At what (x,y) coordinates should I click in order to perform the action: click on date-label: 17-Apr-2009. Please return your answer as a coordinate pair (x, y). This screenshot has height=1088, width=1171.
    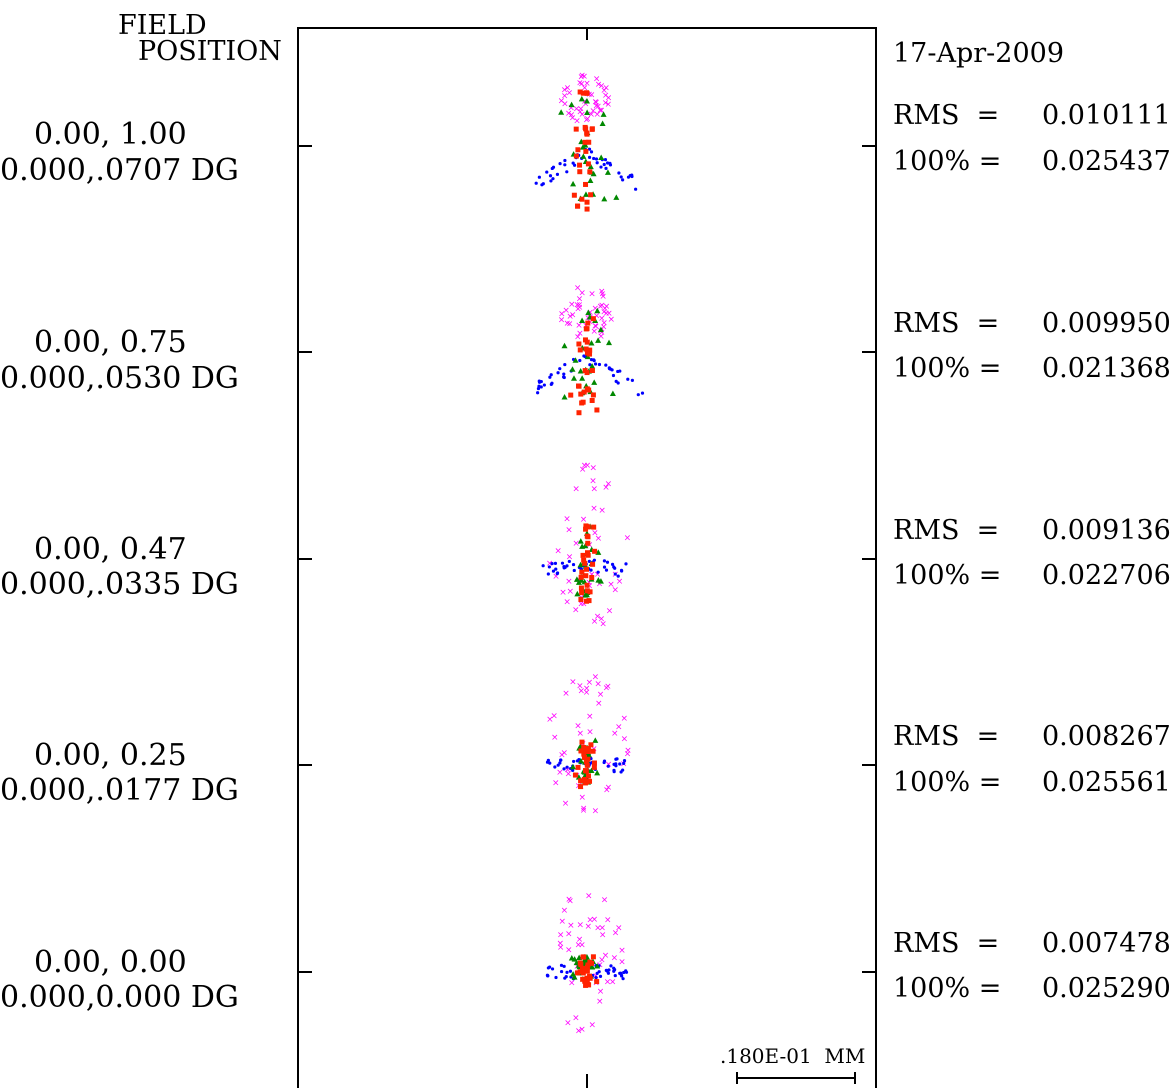
    Looking at the image, I should click on (978, 53).